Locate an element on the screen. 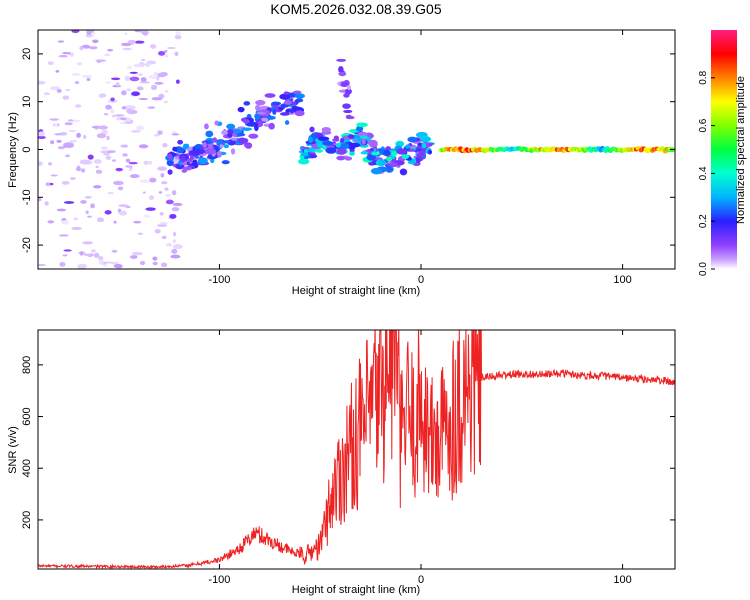  heatmap-x-tick-label: -100 is located at coordinates (219, 280).